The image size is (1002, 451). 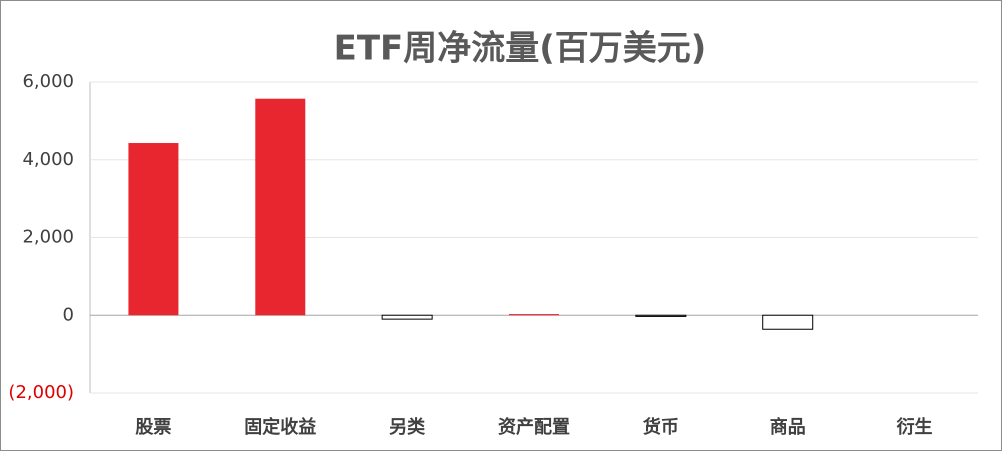 I want to click on x-tick-label: 货币, so click(x=661, y=427).